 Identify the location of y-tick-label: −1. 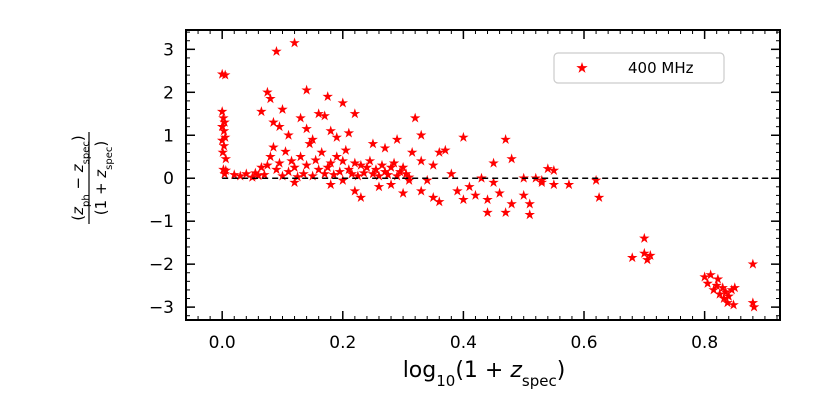
(161, 222).